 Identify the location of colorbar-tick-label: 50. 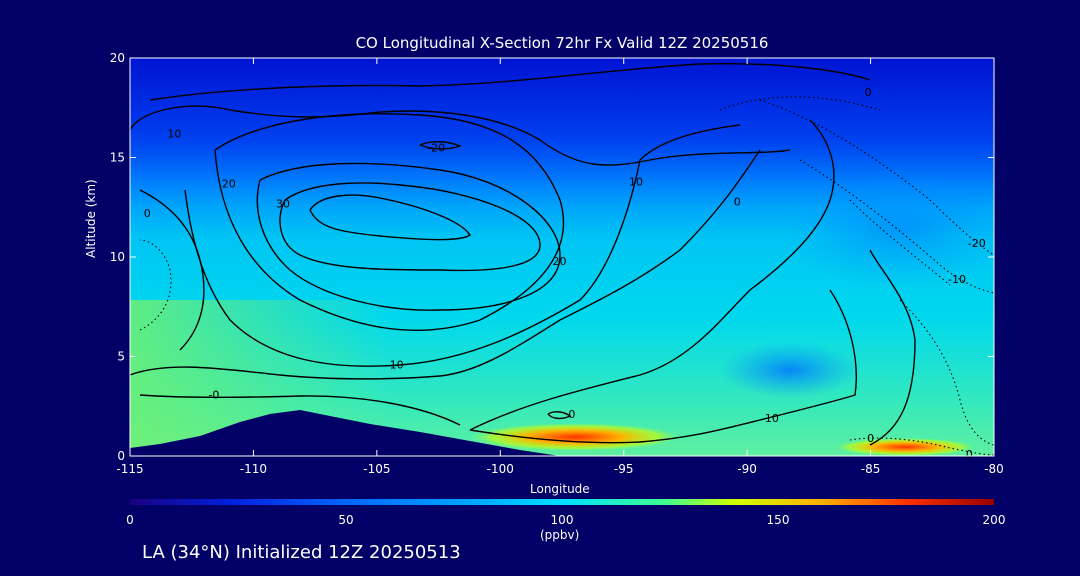
(345, 520).